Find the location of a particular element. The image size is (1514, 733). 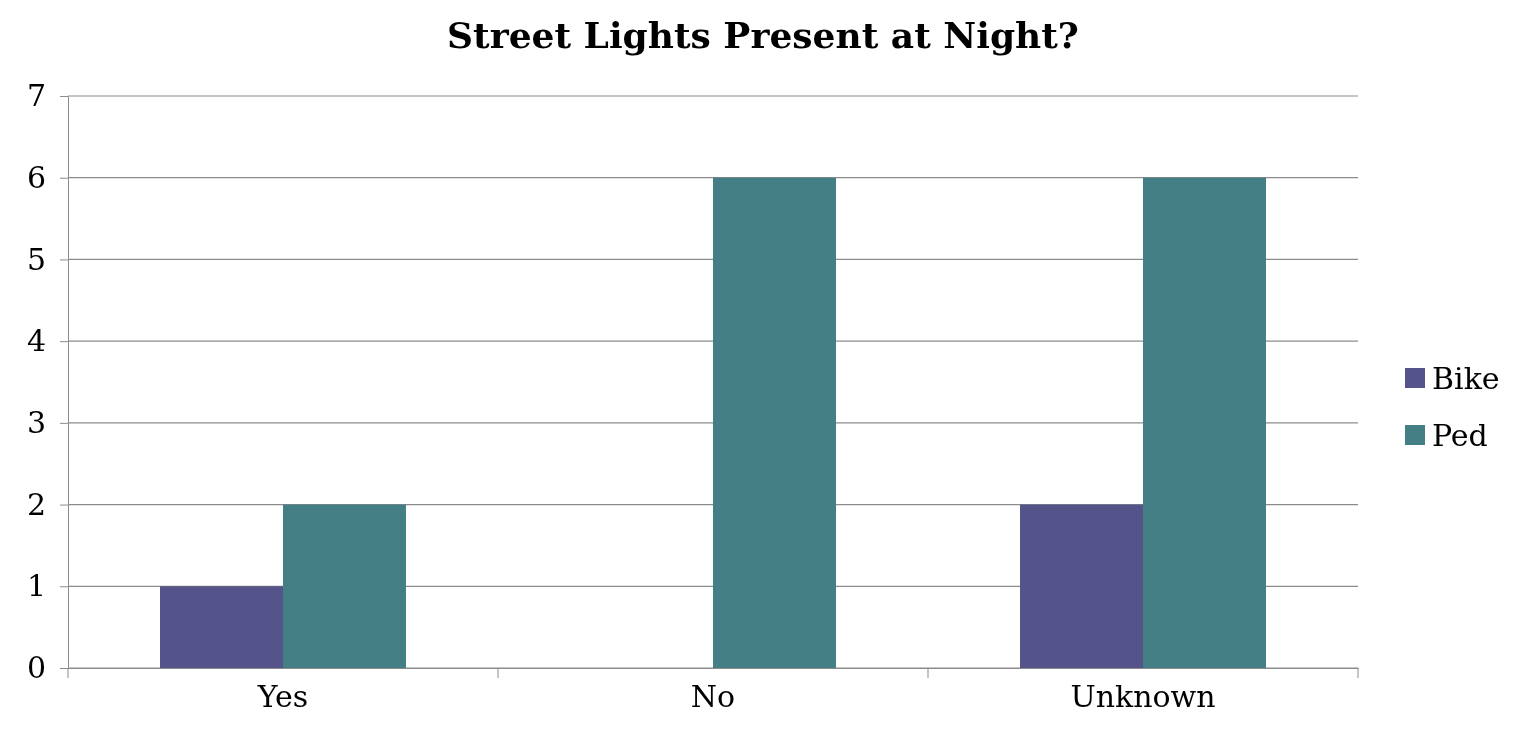

chart-title: Street Lights Present at Night? is located at coordinates (763, 35).